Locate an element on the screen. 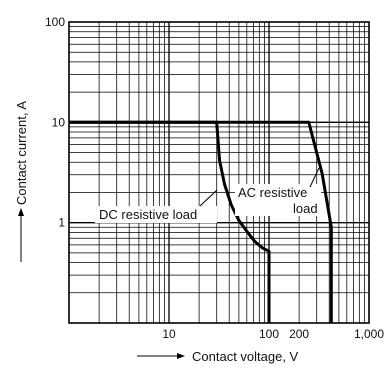 This screenshot has height=369, width=390. y-axis-title: Contact current, A is located at coordinates (21, 181).